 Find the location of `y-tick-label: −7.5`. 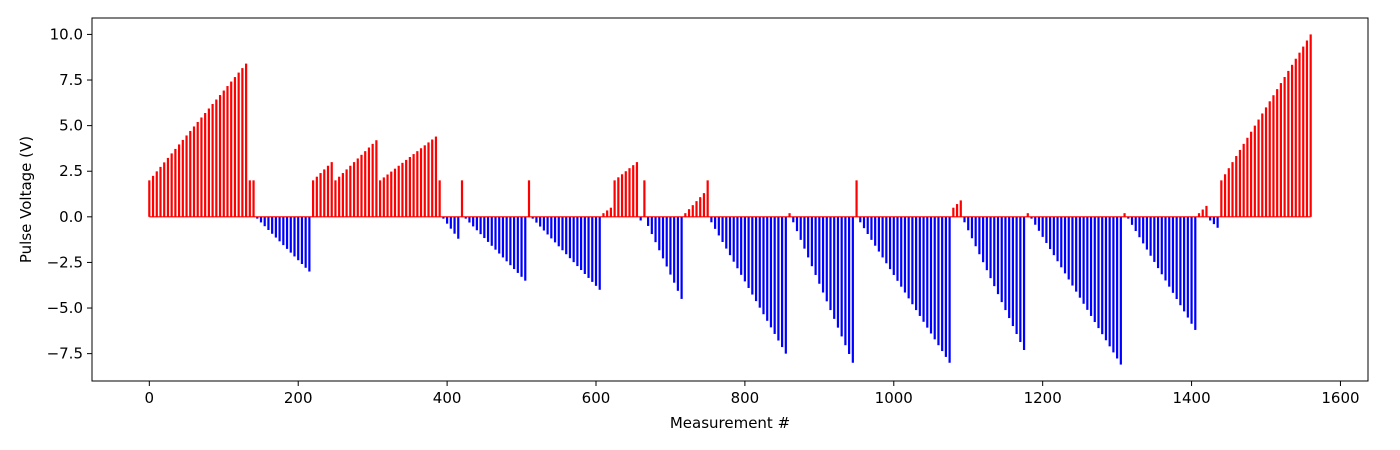

y-tick-label: −7.5 is located at coordinates (65, 354).